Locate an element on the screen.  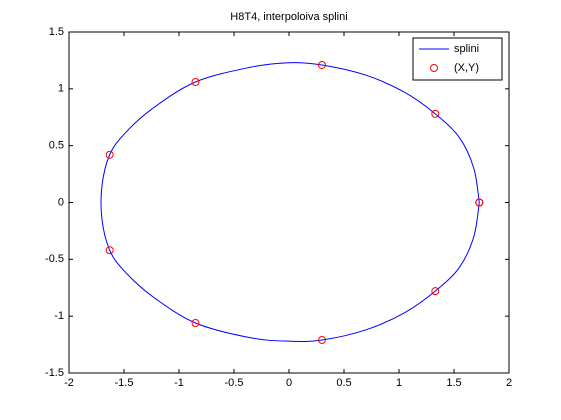
x-tick-label: 1 is located at coordinates (399, 383).